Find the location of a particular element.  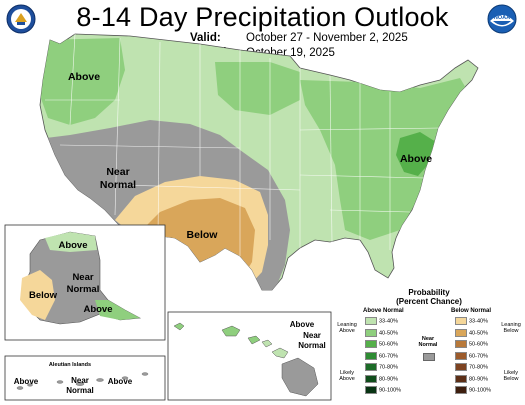

legend-below-row: 40-50% is located at coordinates (471, 332).